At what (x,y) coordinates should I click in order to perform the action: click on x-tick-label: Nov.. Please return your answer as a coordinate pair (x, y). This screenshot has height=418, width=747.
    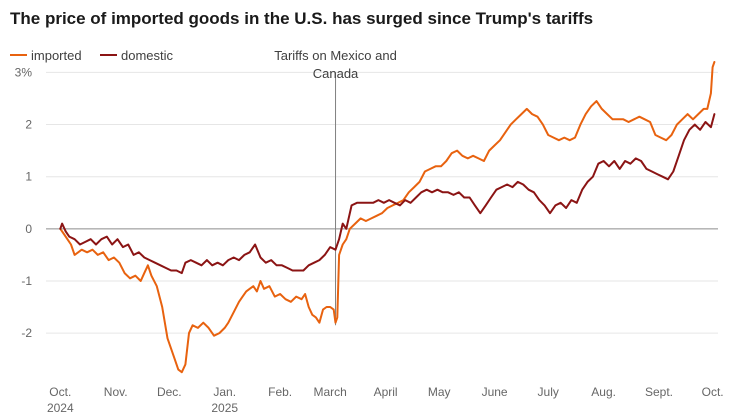
    Looking at the image, I should click on (116, 392).